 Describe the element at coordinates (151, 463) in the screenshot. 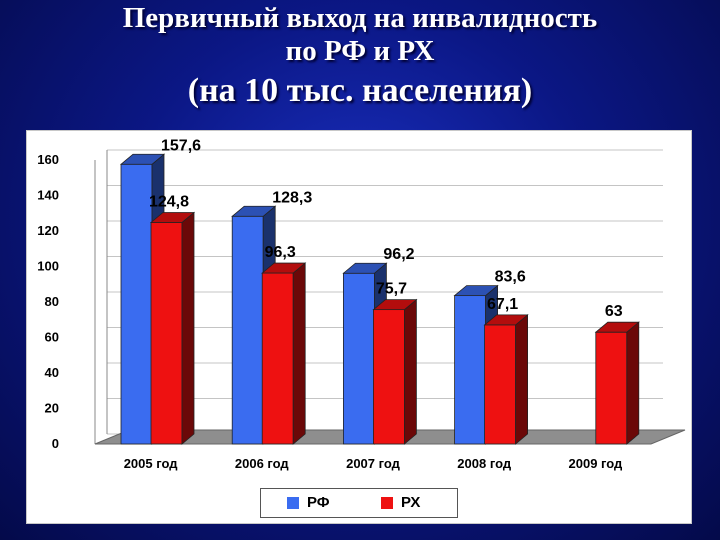

I see `x-tick-label: 2005 год` at that location.